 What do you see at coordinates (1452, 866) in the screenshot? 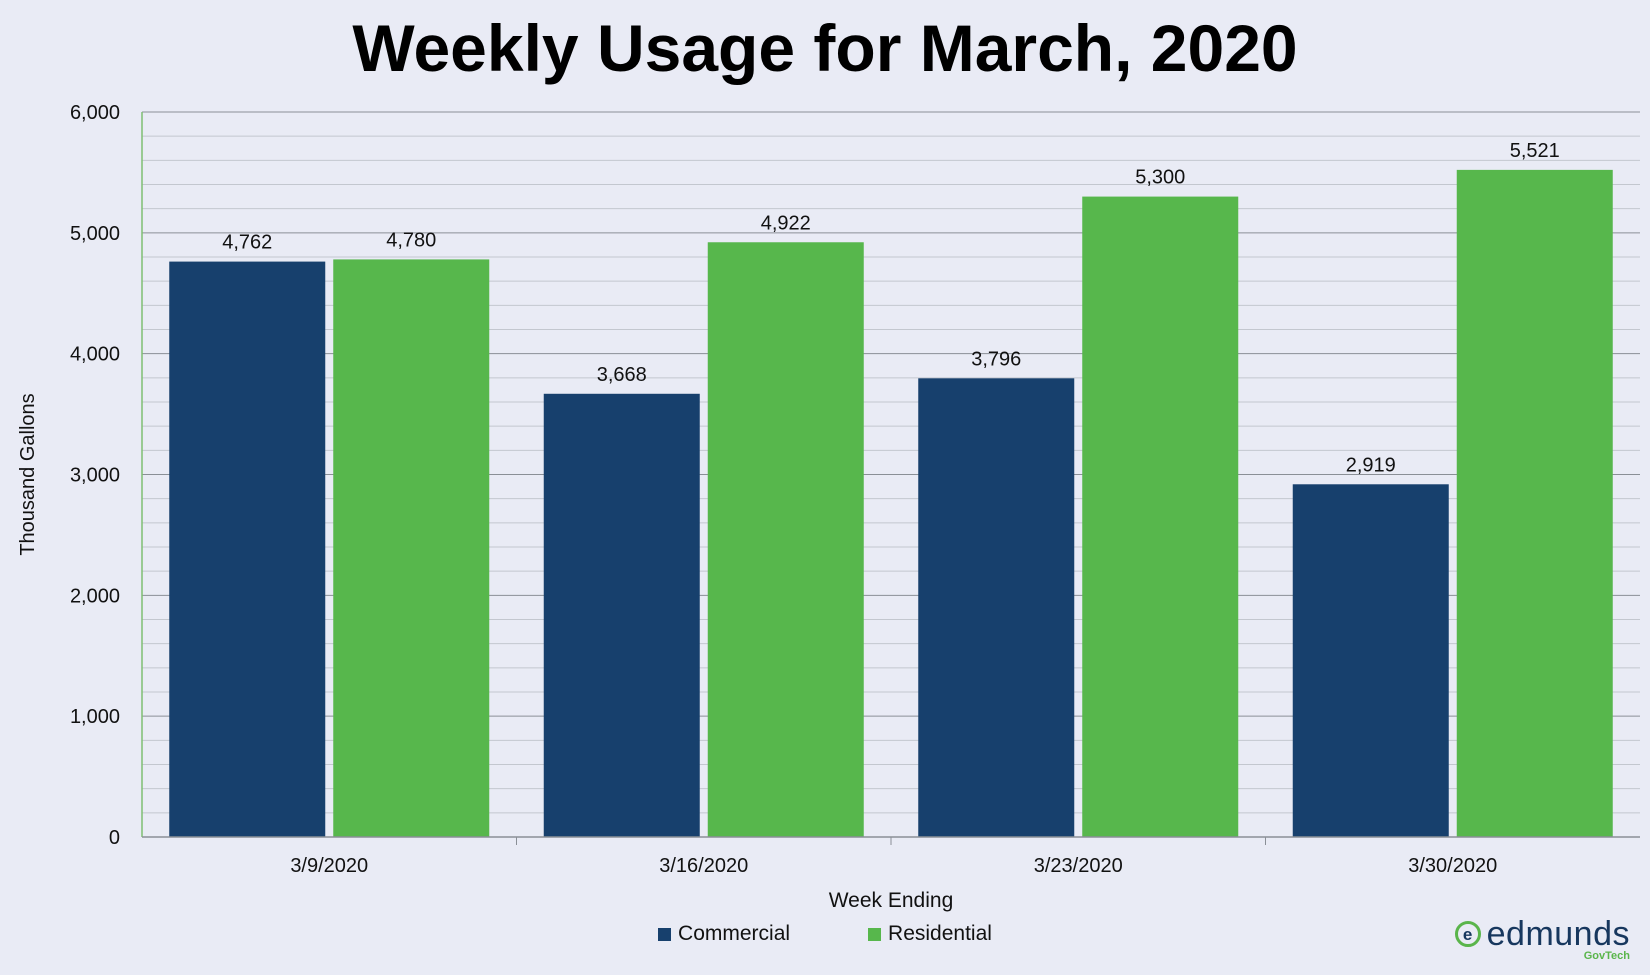
I see `x-tick-label: 3/30/2020` at bounding box center [1452, 866].